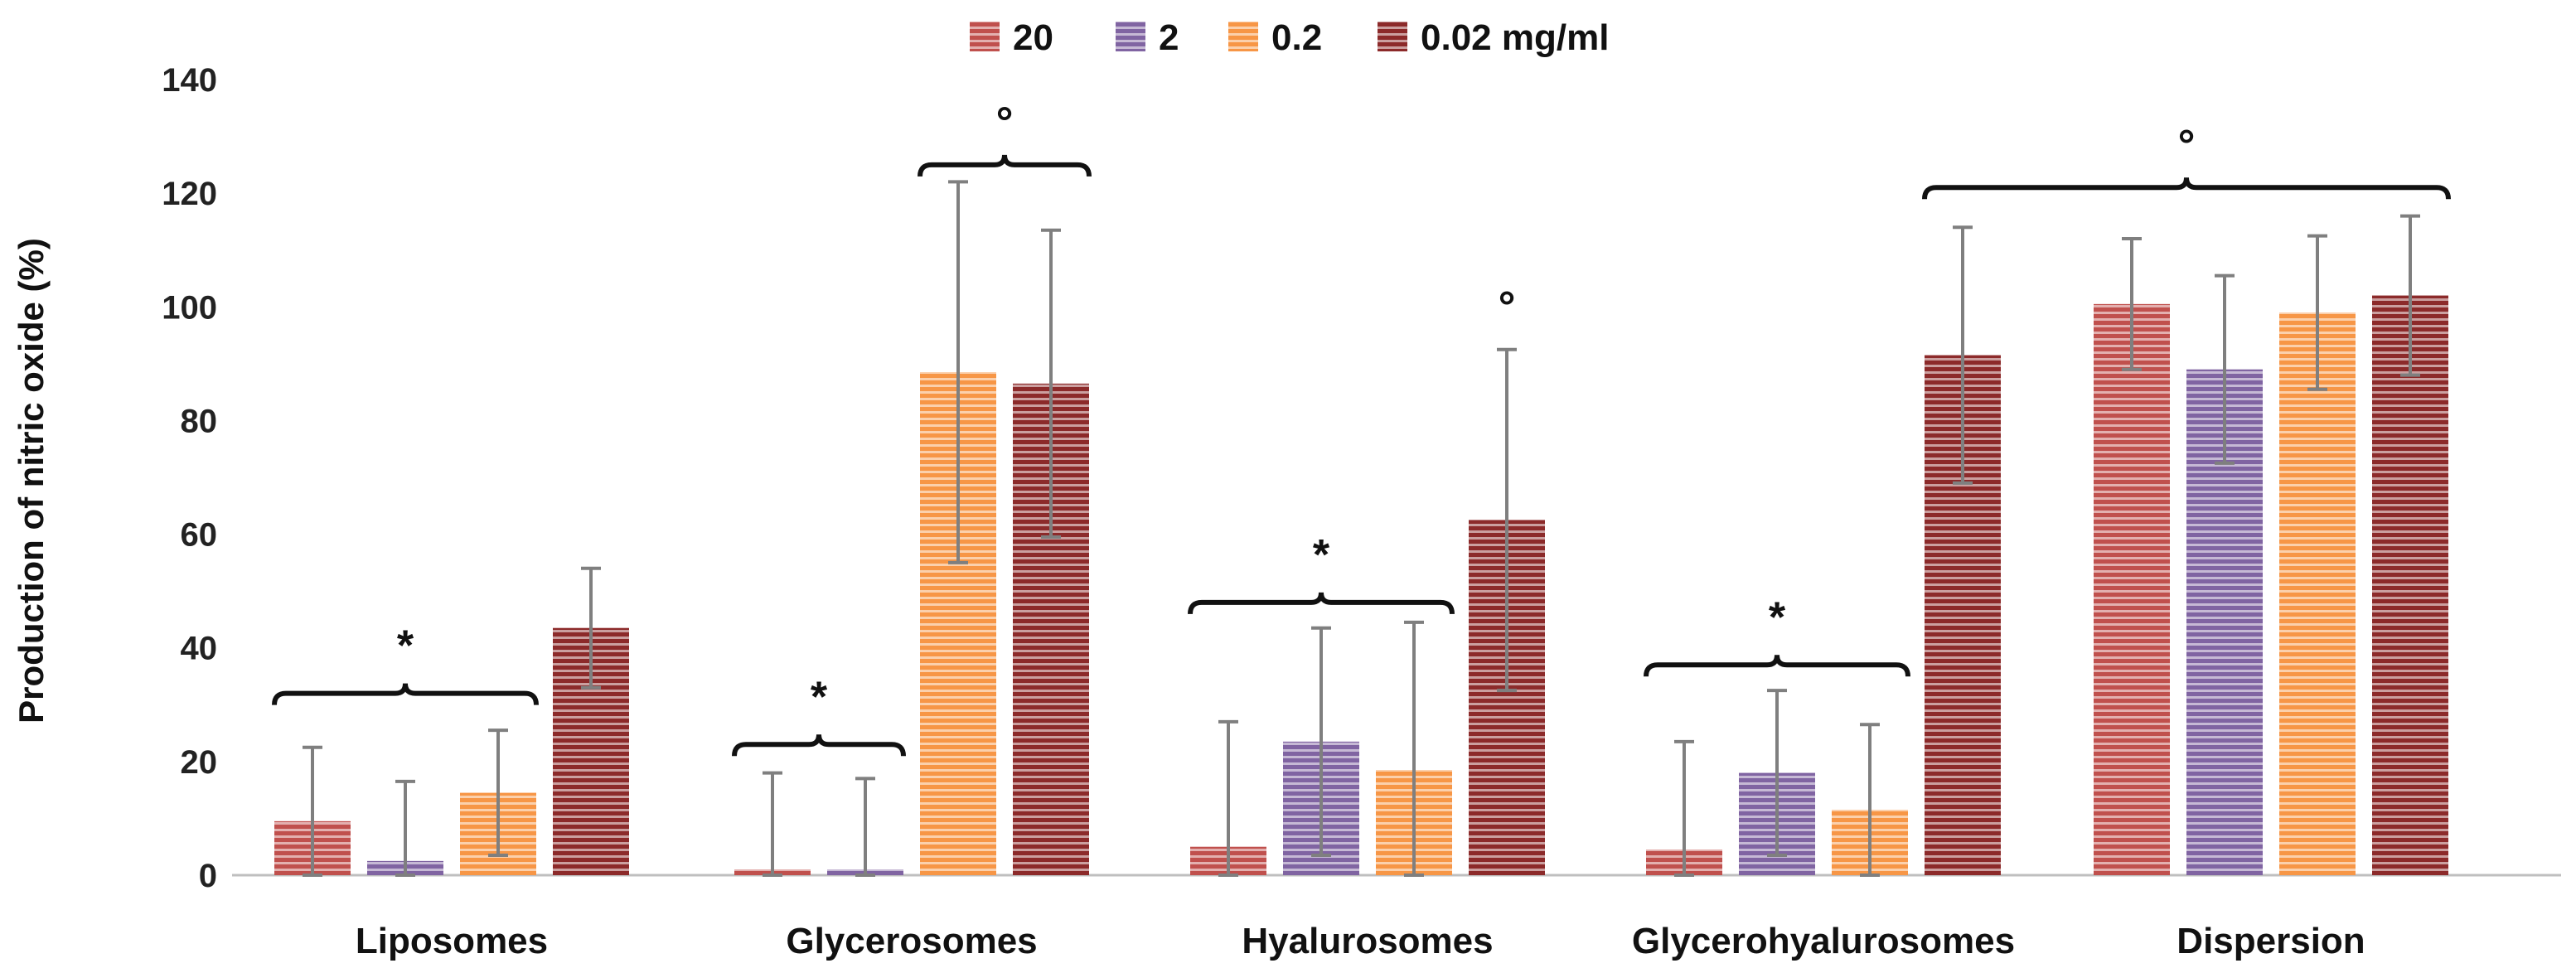 The width and height of the screenshot is (2576, 968). What do you see at coordinates (2271, 941) in the screenshot?
I see `category-label-dispersion: Dispersion` at bounding box center [2271, 941].